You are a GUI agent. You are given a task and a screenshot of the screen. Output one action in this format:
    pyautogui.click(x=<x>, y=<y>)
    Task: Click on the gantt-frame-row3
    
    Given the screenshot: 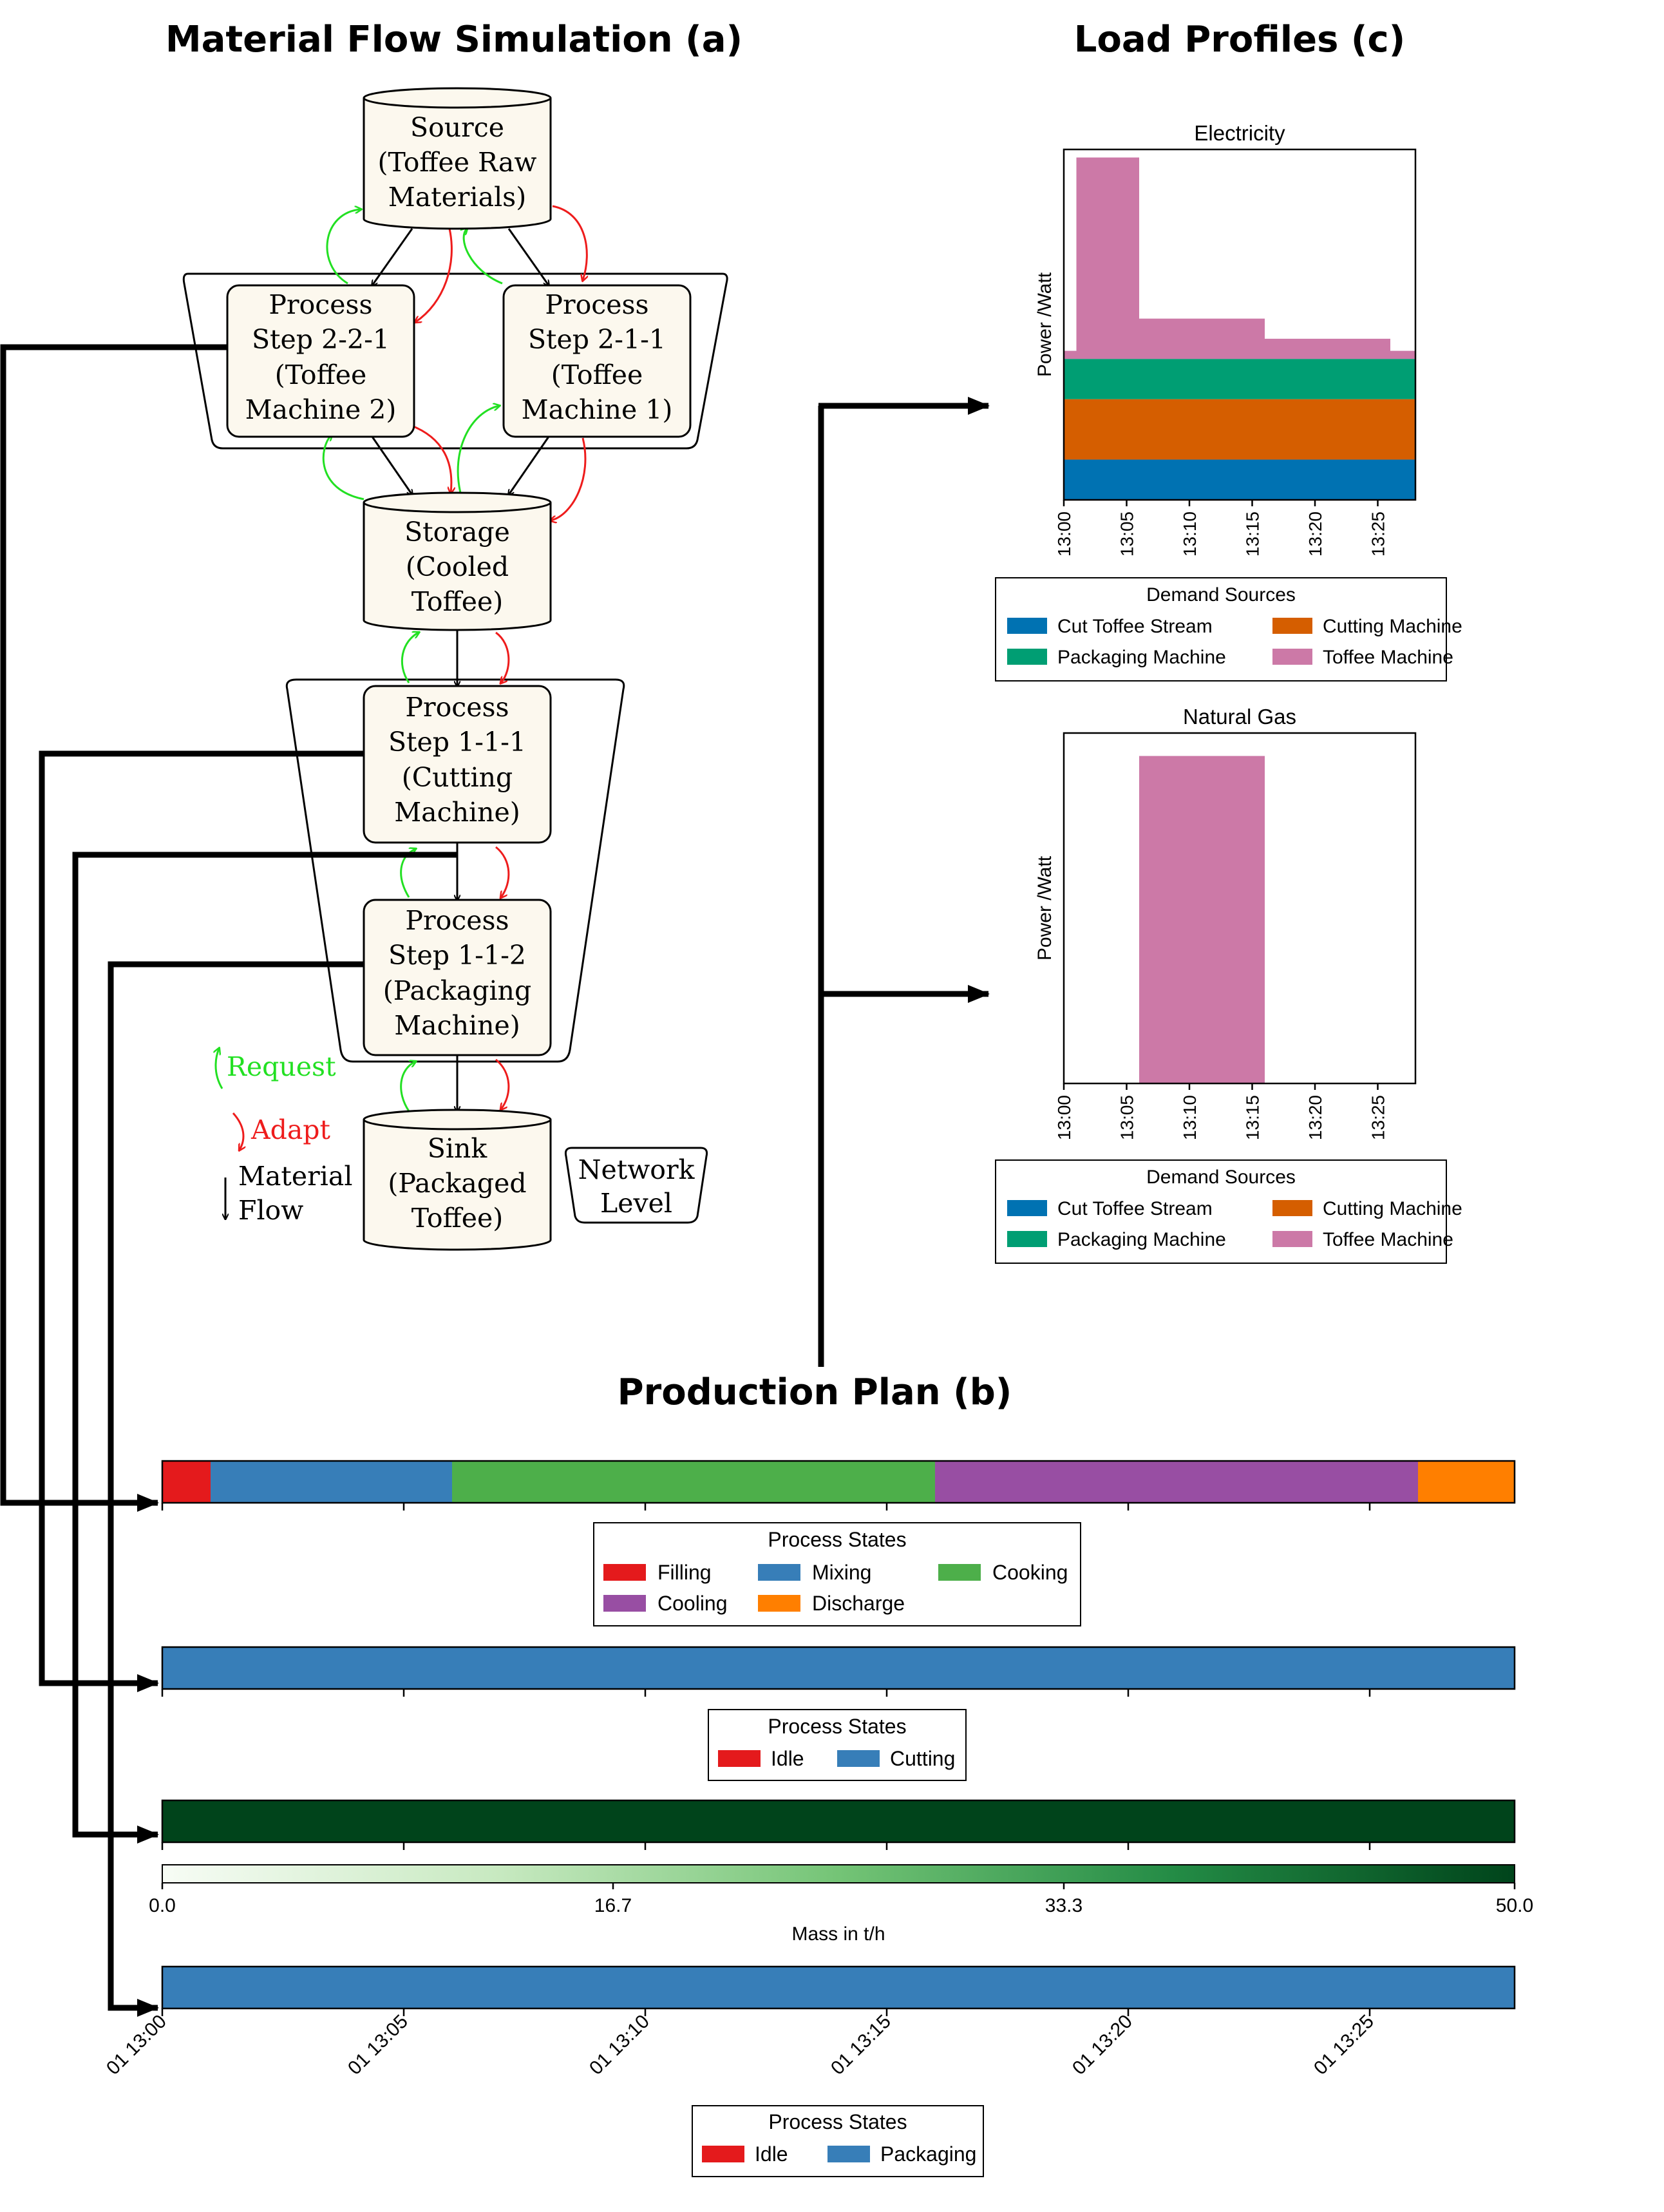 What is the action you would take?
    pyautogui.click(x=838, y=1987)
    